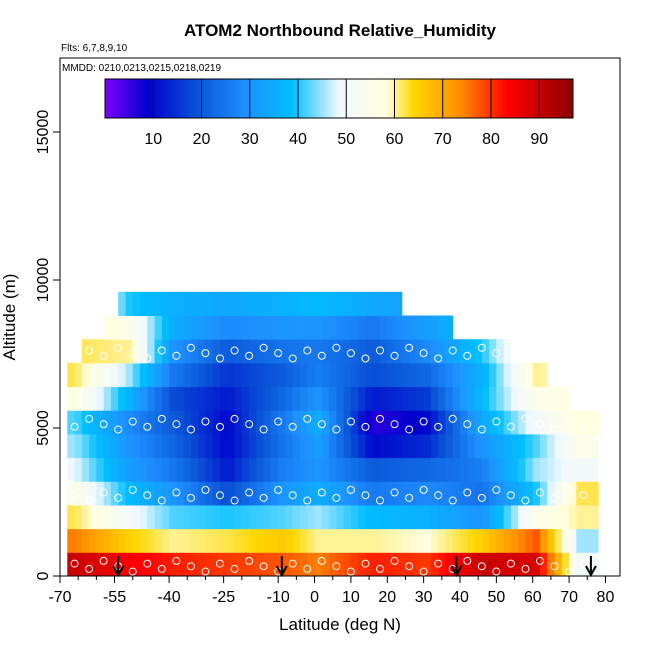 Image resolution: width=650 pixels, height=650 pixels. What do you see at coordinates (340, 624) in the screenshot?
I see `x-axis-label: Latitude (deg N)` at bounding box center [340, 624].